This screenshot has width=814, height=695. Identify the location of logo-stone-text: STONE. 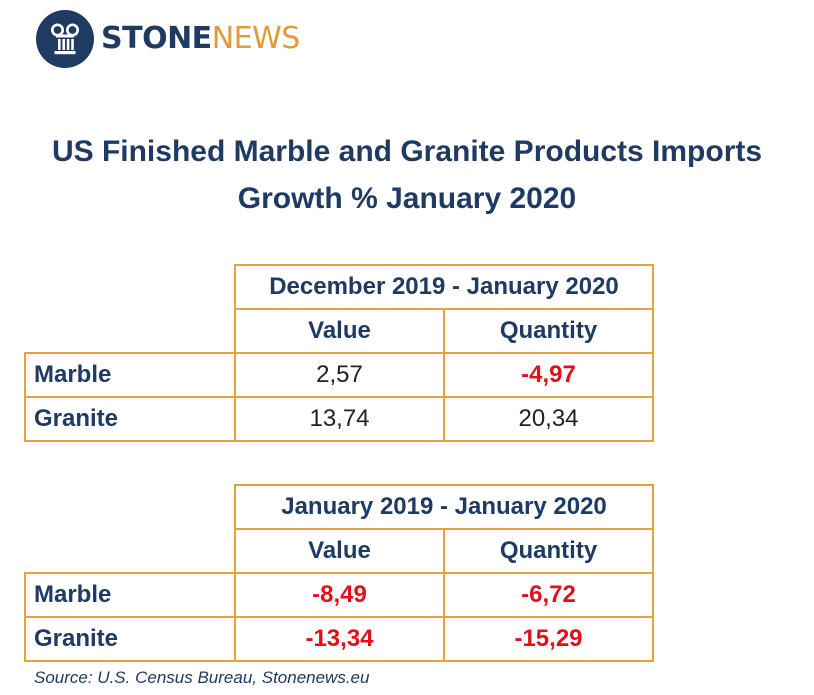
(156, 38).